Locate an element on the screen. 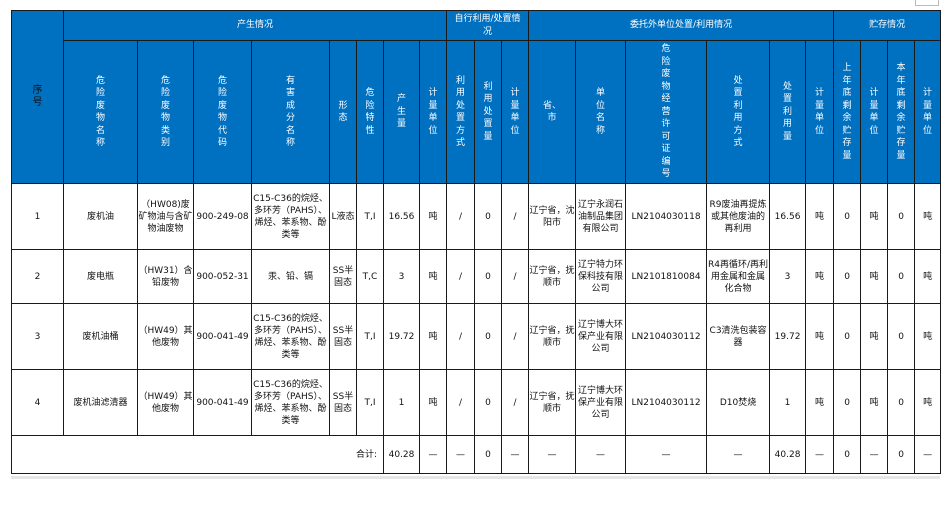 The width and height of the screenshot is (951, 513). table-cell: 辽宁永润石油制品集团有限公司 is located at coordinates (601, 216).